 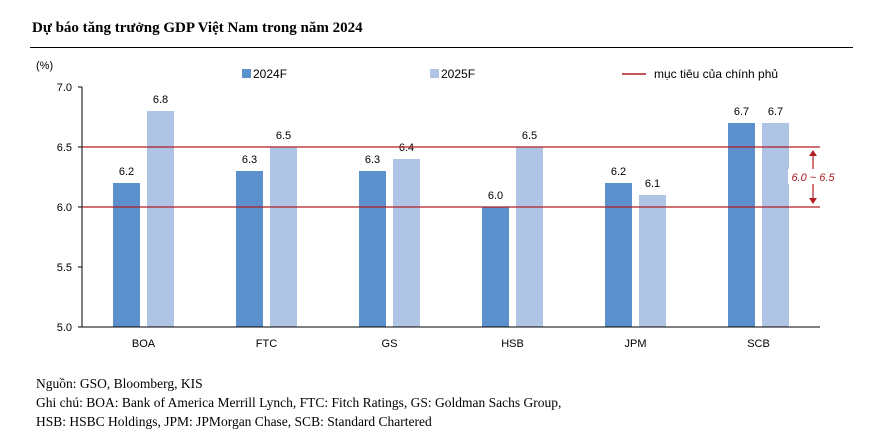 I want to click on bar-boa-2025f, so click(x=160, y=219).